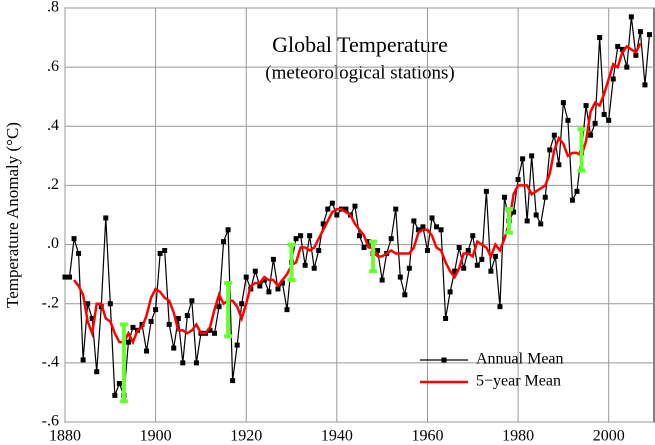 The width and height of the screenshot is (655, 445). What do you see at coordinates (65, 436) in the screenshot?
I see `x-tick-label: 1880` at bounding box center [65, 436].